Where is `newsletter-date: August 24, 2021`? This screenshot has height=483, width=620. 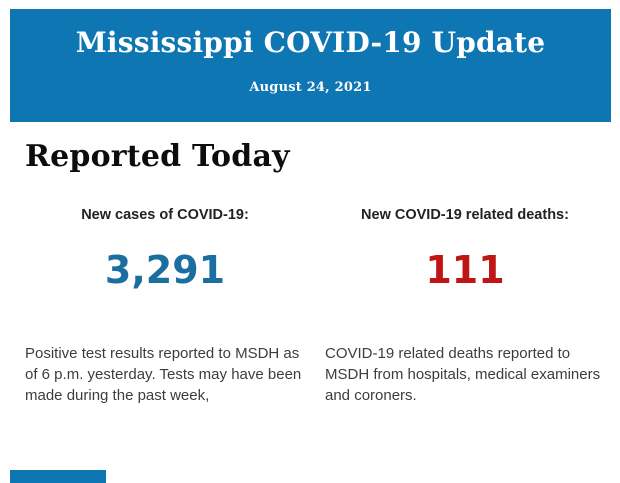
newsletter-date: August 24, 2021 is located at coordinates (310, 87).